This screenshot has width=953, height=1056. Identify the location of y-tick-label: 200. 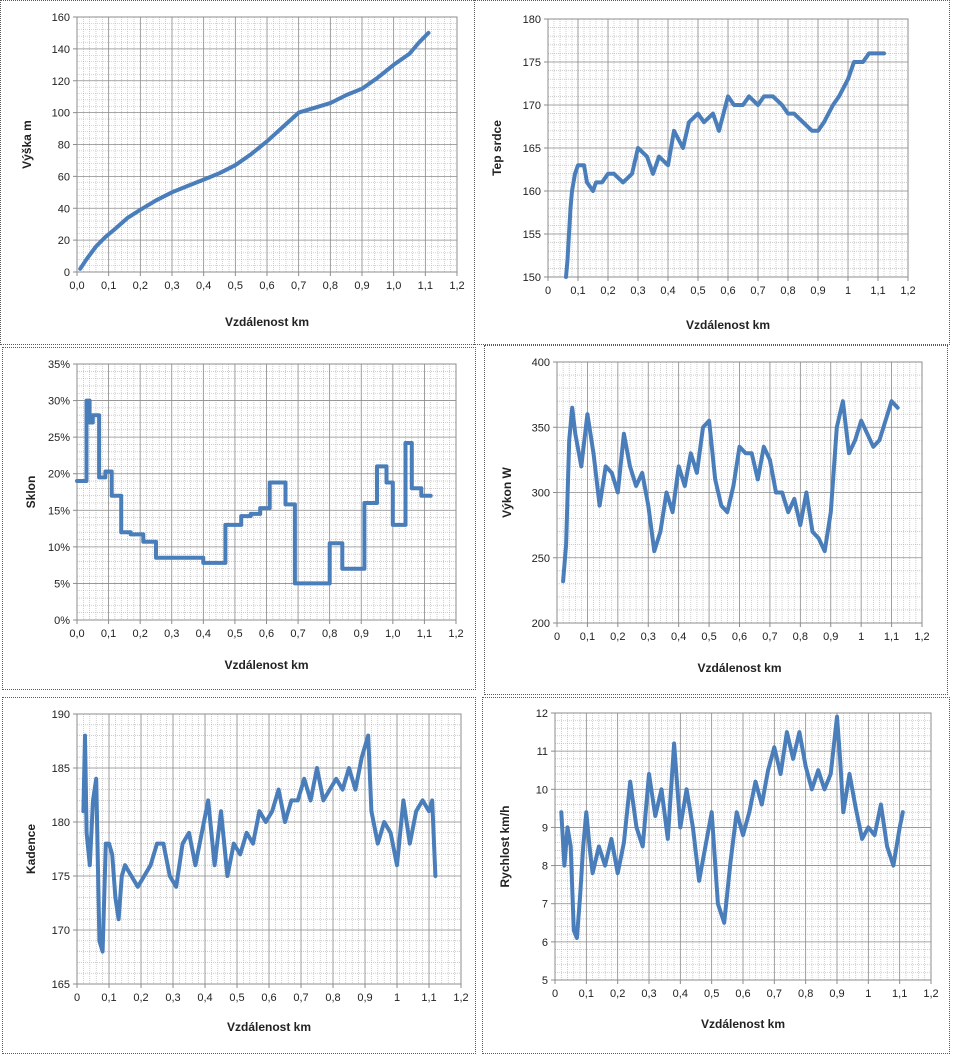
(541, 624).